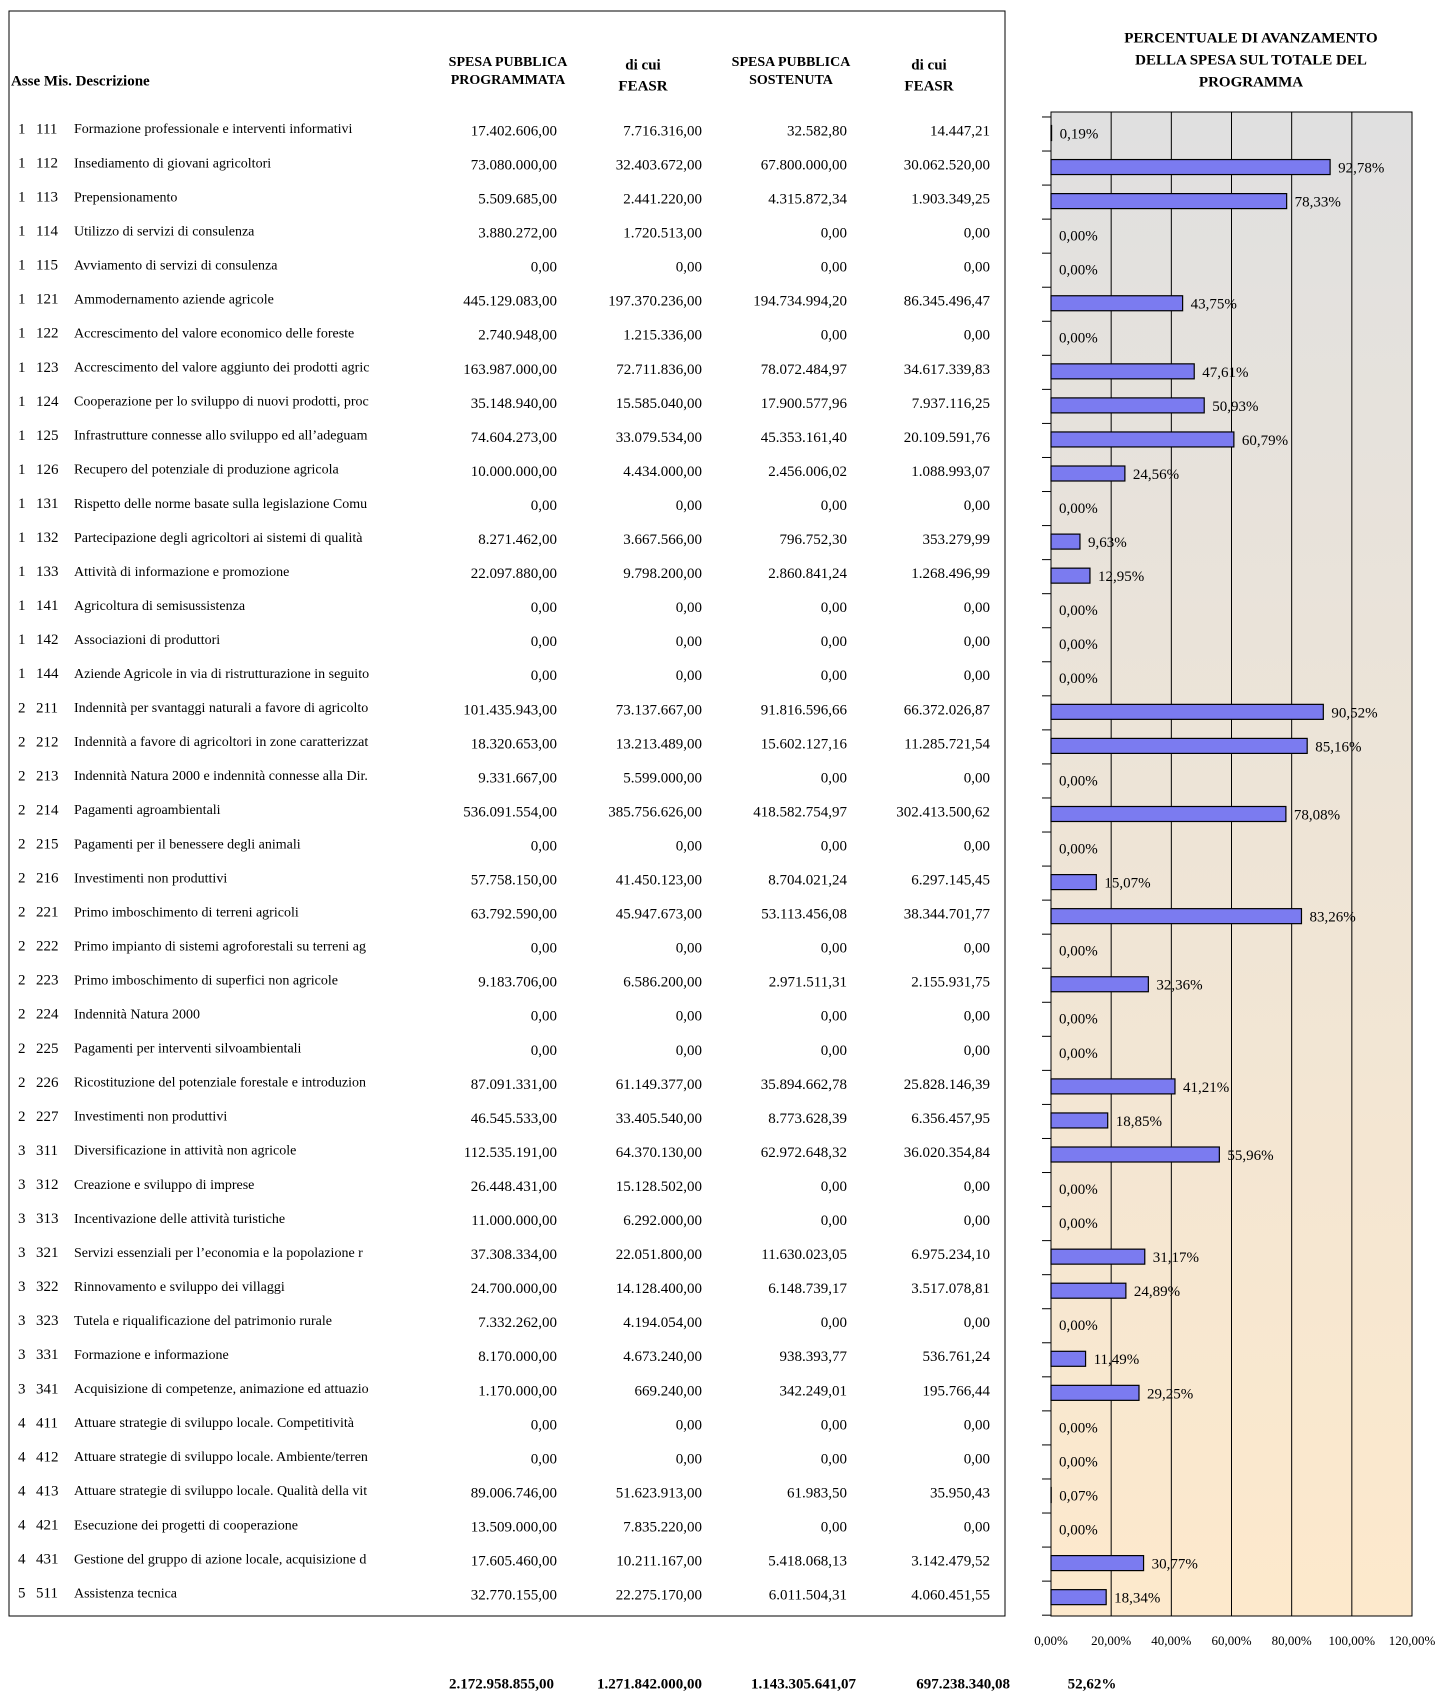 Image resolution: width=1444 pixels, height=1708 pixels. Describe the element at coordinates (662, 234) in the screenshot. I see `cell-value: 1.720.513,00` at that location.